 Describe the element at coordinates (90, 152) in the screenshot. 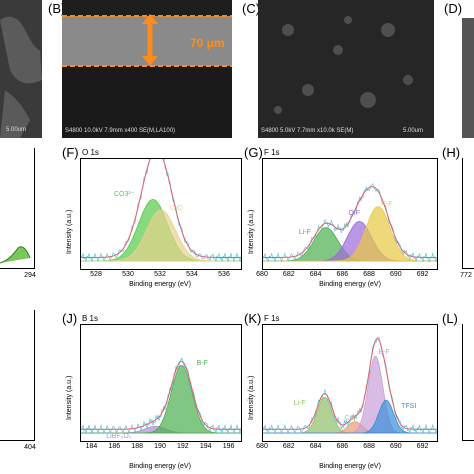

I see `plot-f-title: O 1s` at that location.